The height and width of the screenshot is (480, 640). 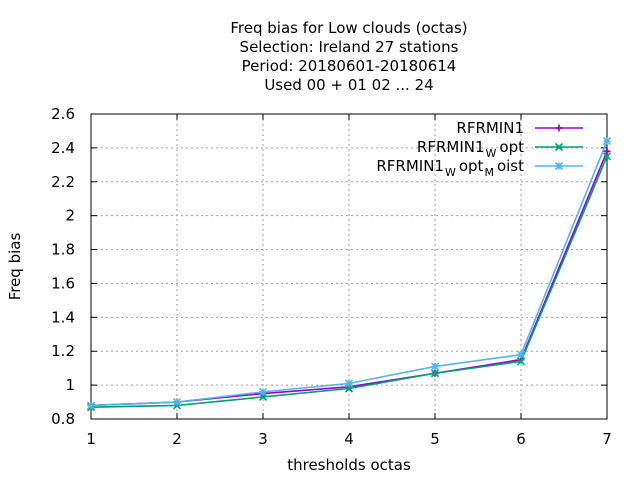 What do you see at coordinates (450, 168) in the screenshot?
I see `legend-label: RFRMIN1W optM oist` at bounding box center [450, 168].